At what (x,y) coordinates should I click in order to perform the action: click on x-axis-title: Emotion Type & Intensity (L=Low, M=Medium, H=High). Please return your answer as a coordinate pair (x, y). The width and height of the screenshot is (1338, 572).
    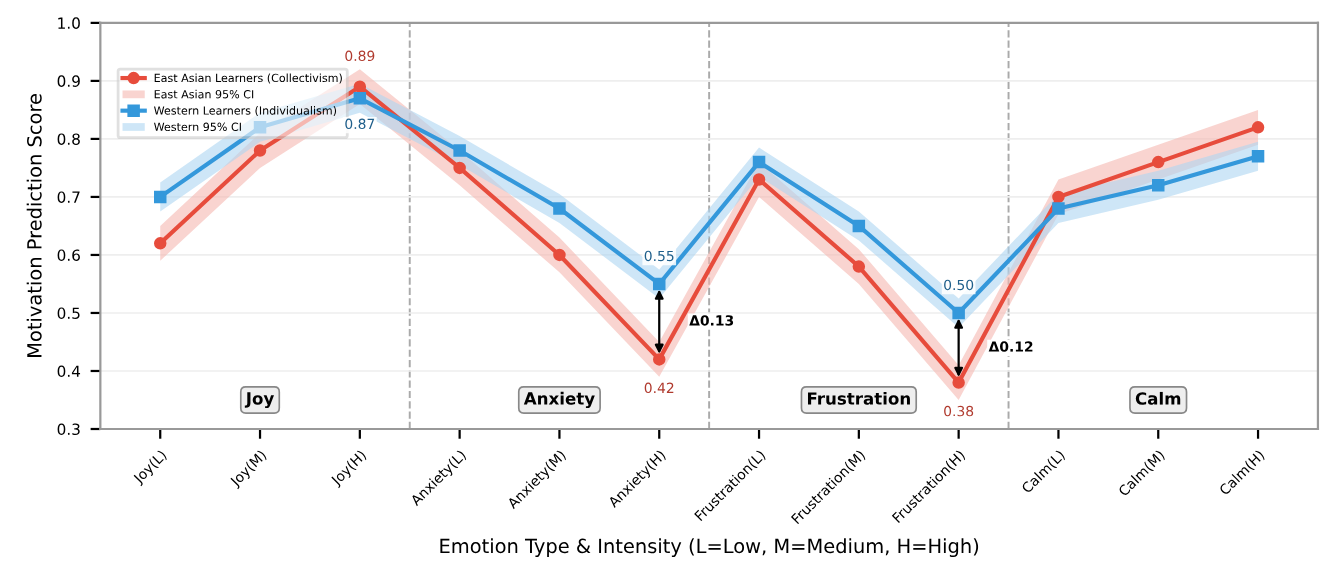
    Looking at the image, I should click on (709, 548).